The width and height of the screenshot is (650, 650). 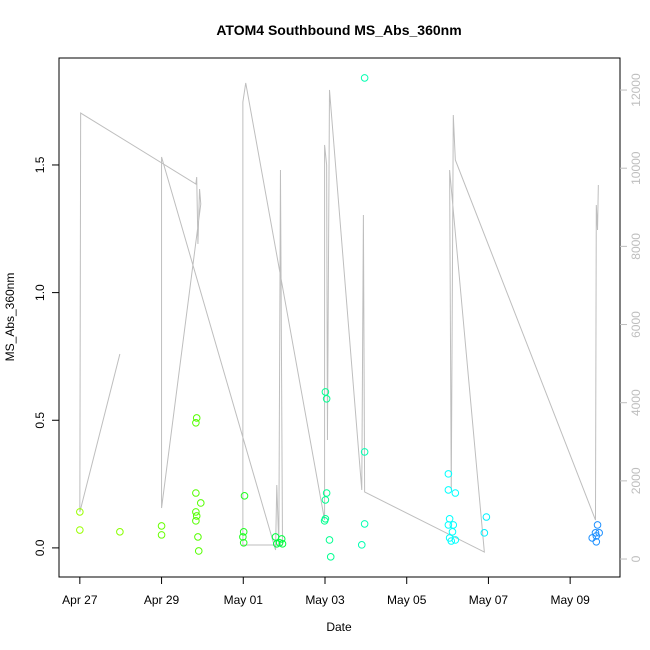 What do you see at coordinates (636, 480) in the screenshot?
I see `y2-tick-label: 2000` at bounding box center [636, 480].